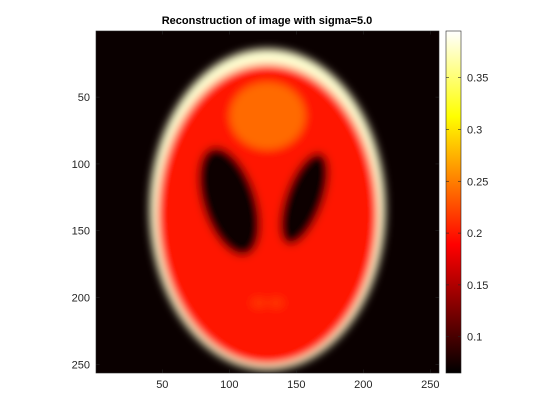  What do you see at coordinates (229, 201) in the screenshot?
I see `left-dark-ellipse` at bounding box center [229, 201].